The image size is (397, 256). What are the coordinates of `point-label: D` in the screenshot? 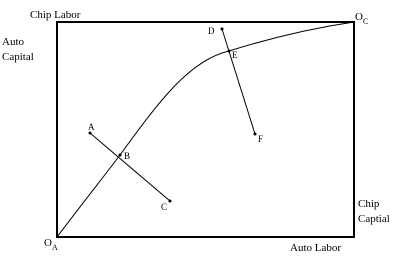 It's located at (211, 31).